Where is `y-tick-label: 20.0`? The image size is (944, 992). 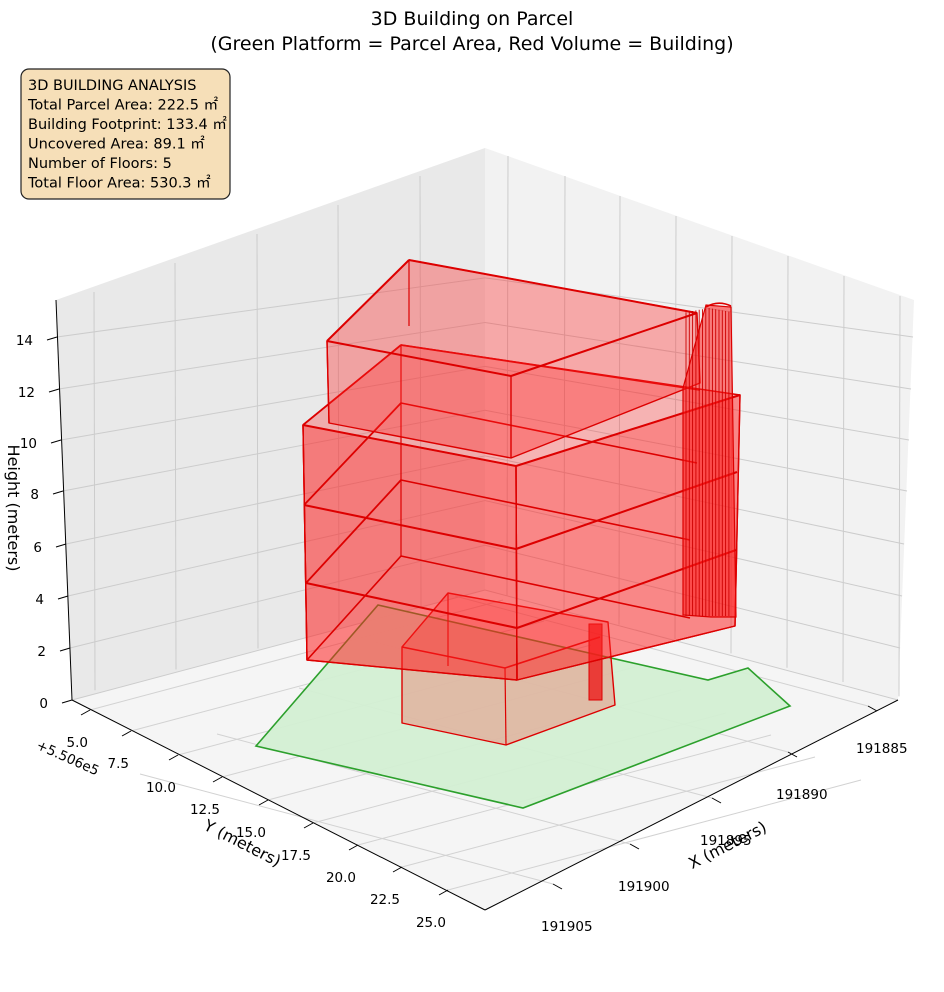
y-tick-label: 20.0 is located at coordinates (341, 878).